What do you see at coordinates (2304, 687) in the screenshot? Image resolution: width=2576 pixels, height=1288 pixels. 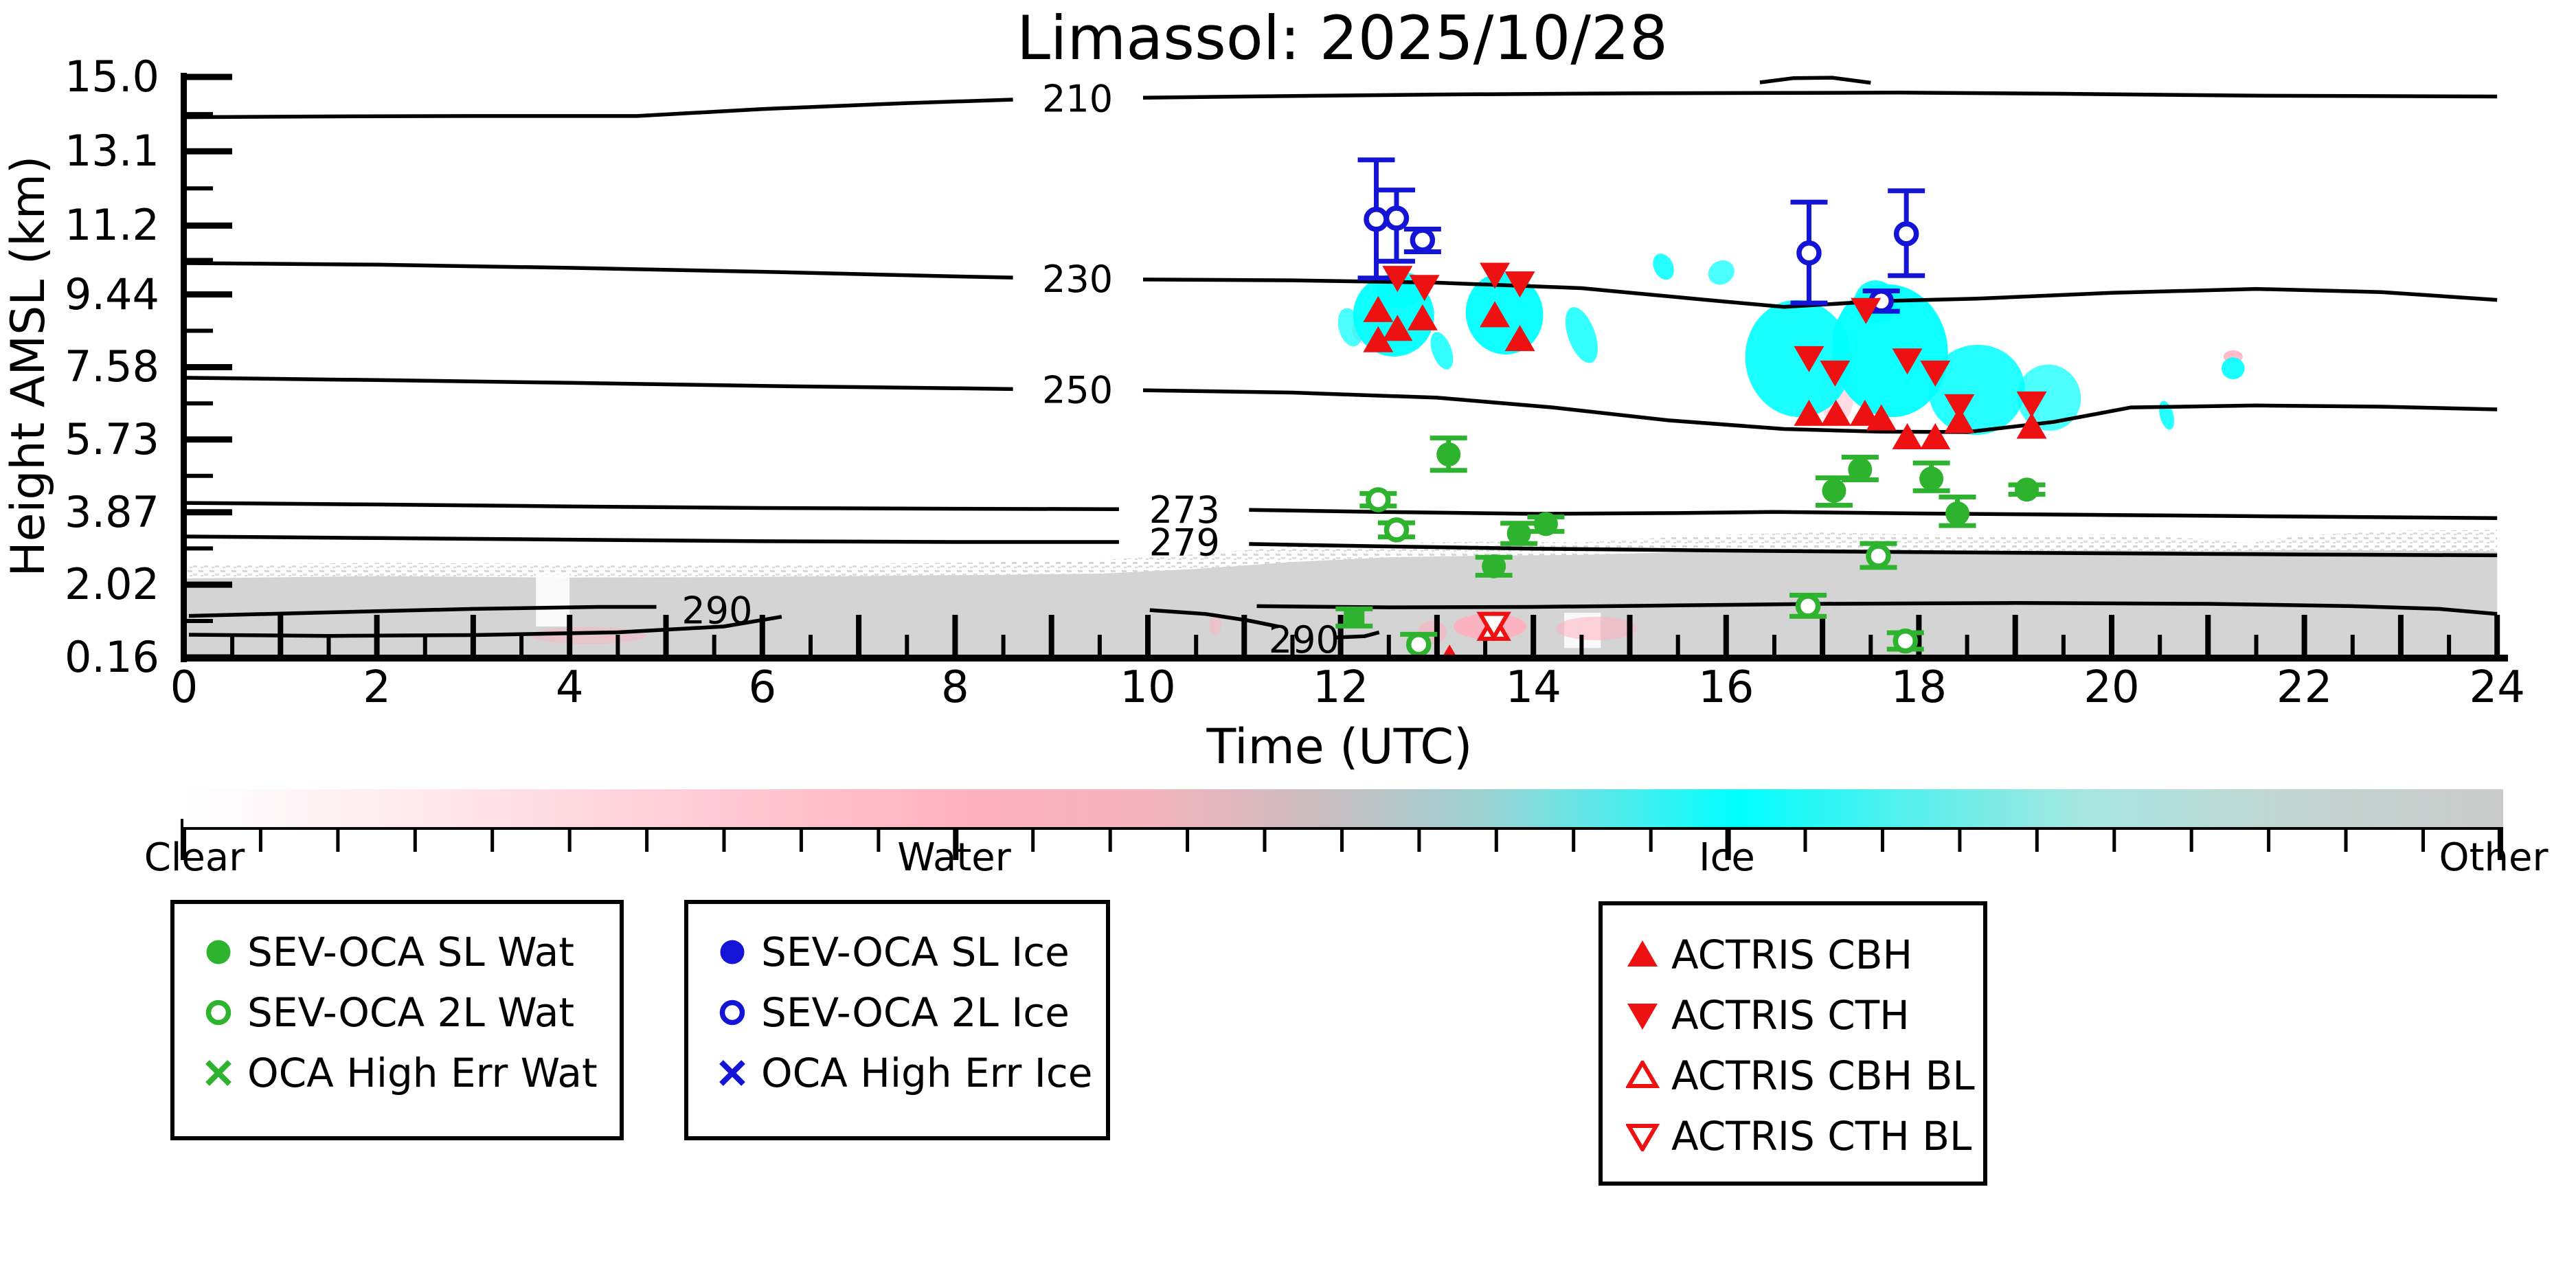 I see `x-tick-label: 22` at bounding box center [2304, 687].